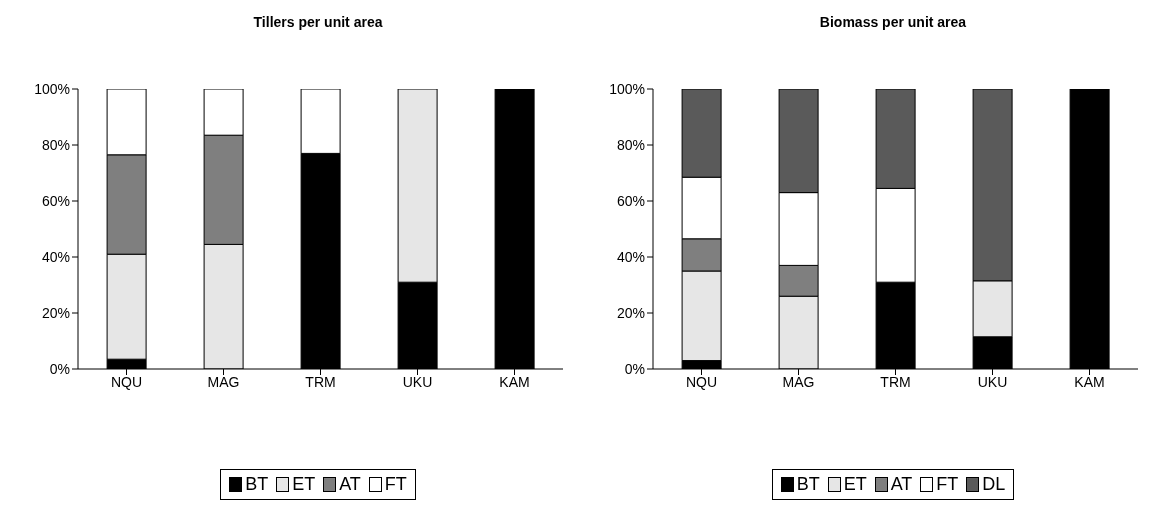 Image resolution: width=1161 pixels, height=525 pixels. What do you see at coordinates (994, 484) in the screenshot?
I see `legend-label: DL` at bounding box center [994, 484].